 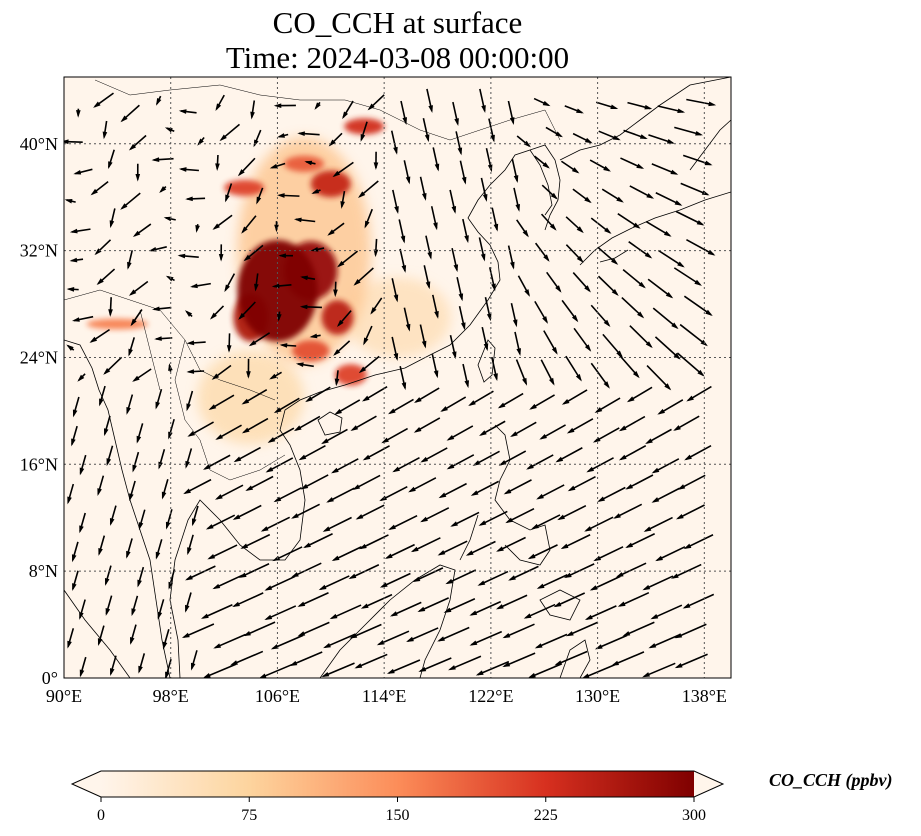 I want to click on colorbar-tick-label: 150, so click(x=398, y=815).